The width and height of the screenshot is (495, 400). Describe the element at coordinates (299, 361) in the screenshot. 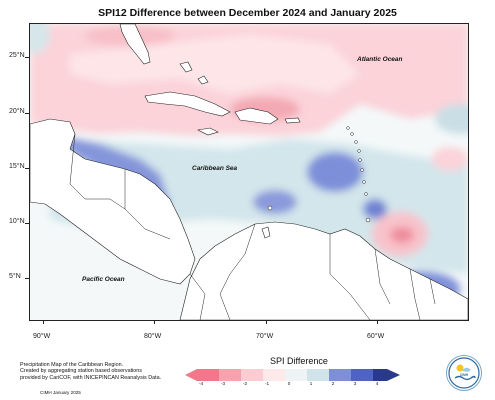

I see `legend-title: SPI Difference` at that location.